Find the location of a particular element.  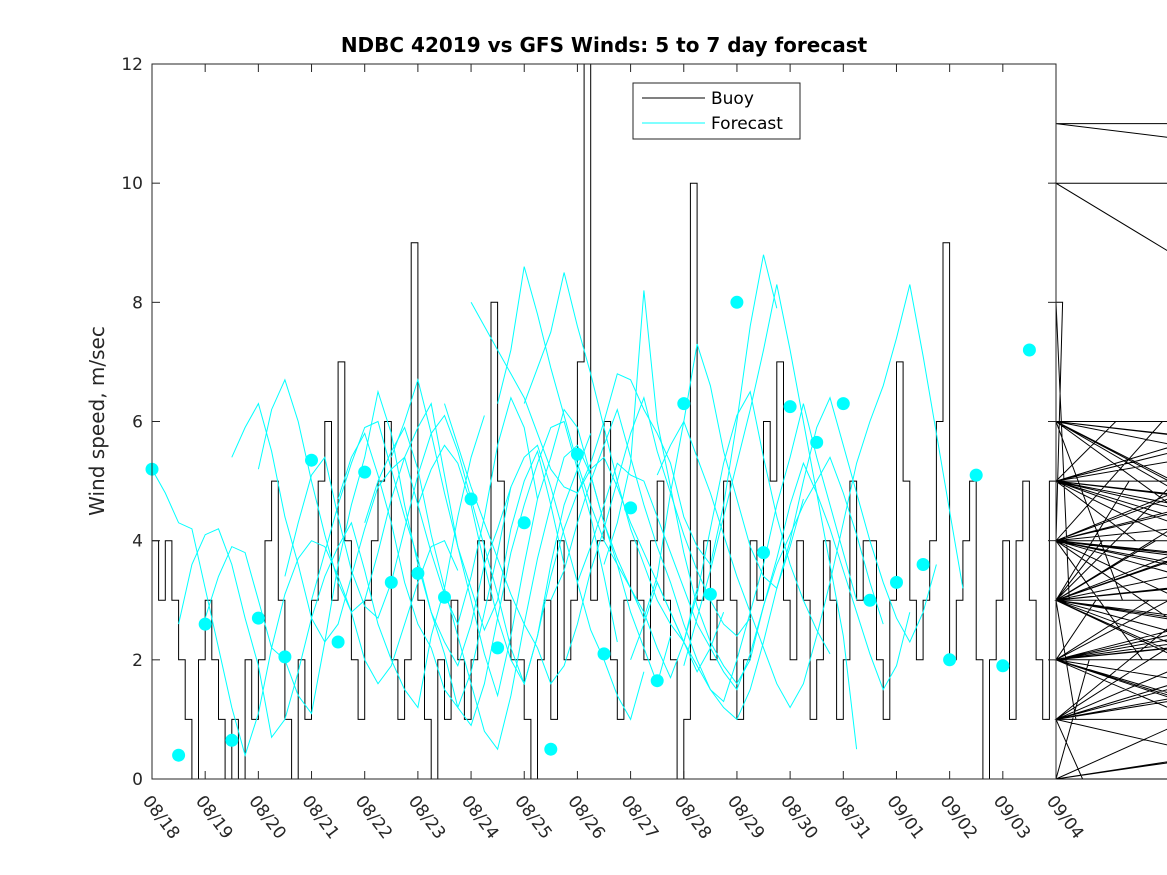

y-tick-label: 4 is located at coordinates (137, 542).